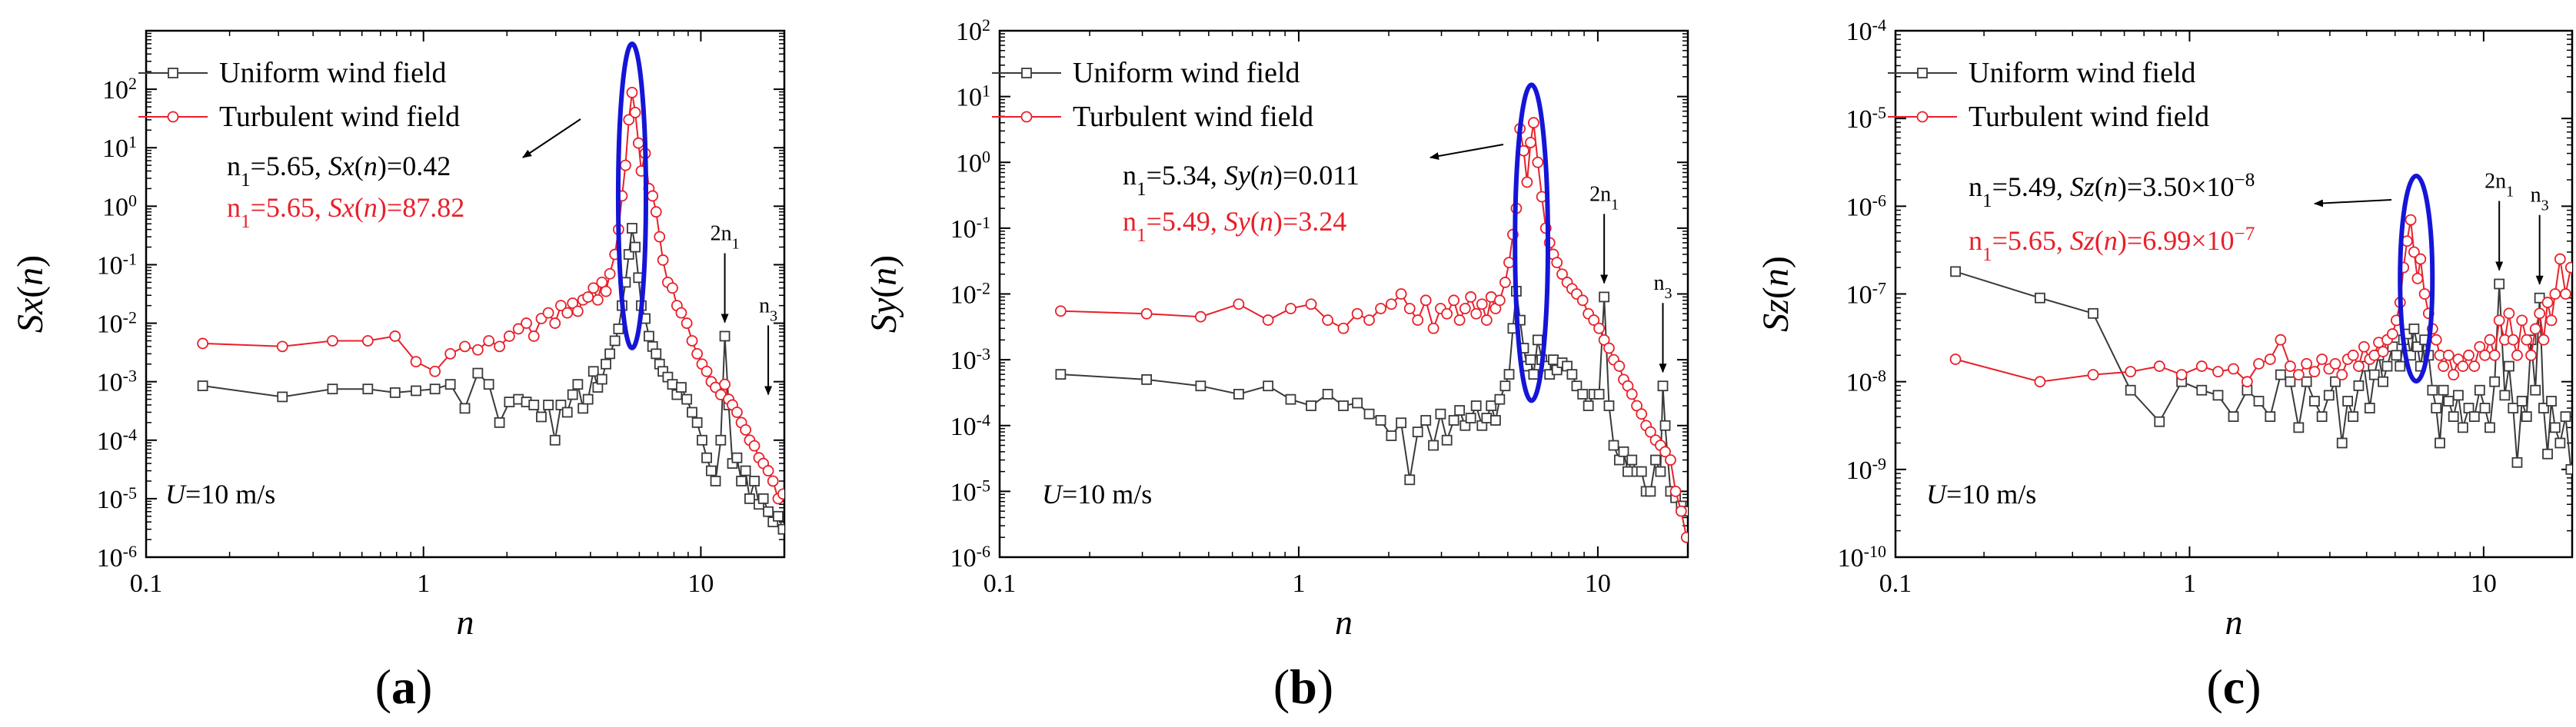 The height and width of the screenshot is (727, 2576). I want to click on series-turbulent, so click(491, 296).